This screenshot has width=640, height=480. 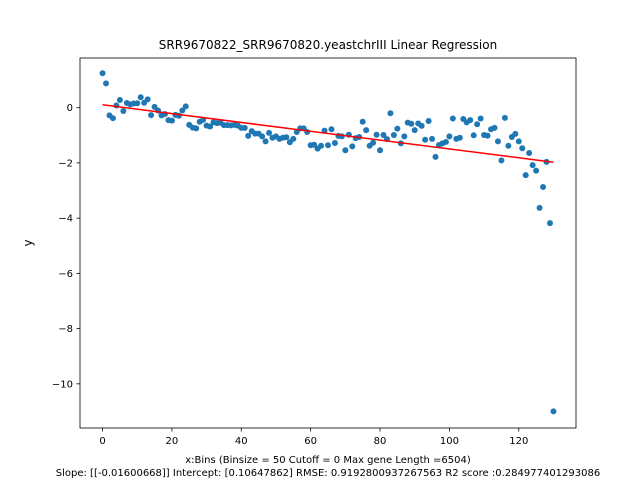 I want to click on x-tick-label: 0, so click(x=102, y=441).